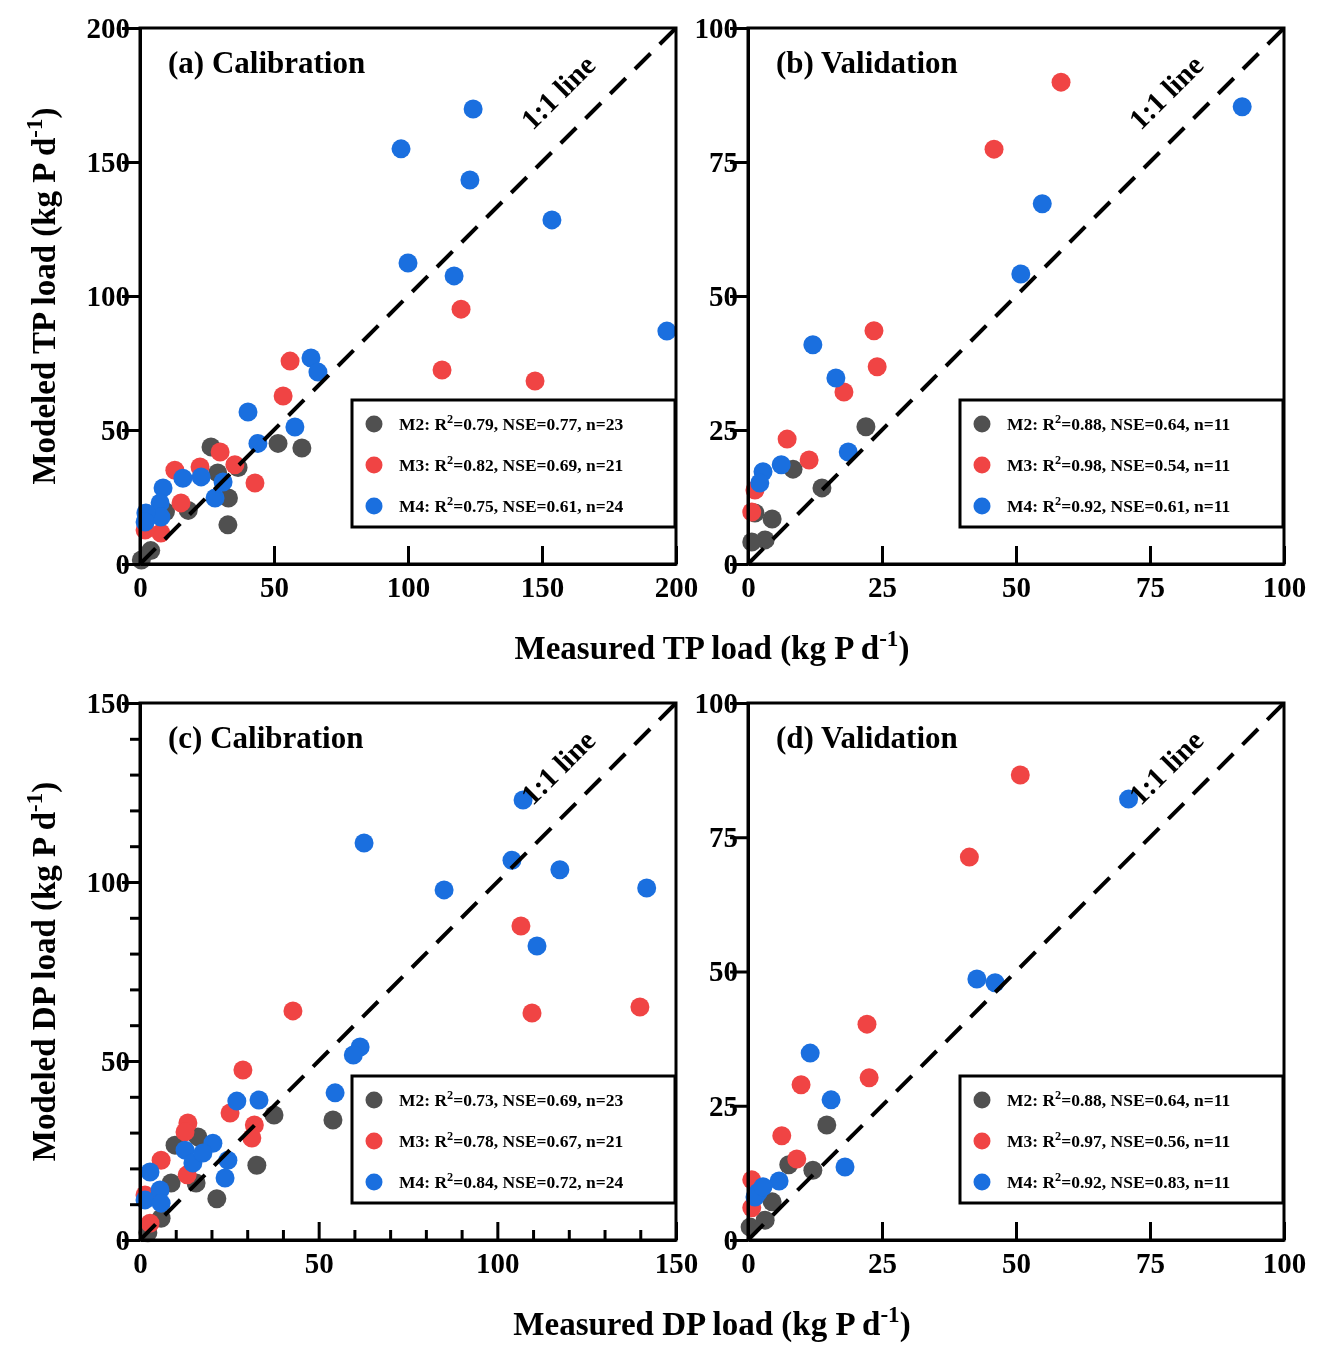 The height and width of the screenshot is (1345, 1324). Describe the element at coordinates (867, 737) in the screenshot. I see `text: (d) Validation` at that location.